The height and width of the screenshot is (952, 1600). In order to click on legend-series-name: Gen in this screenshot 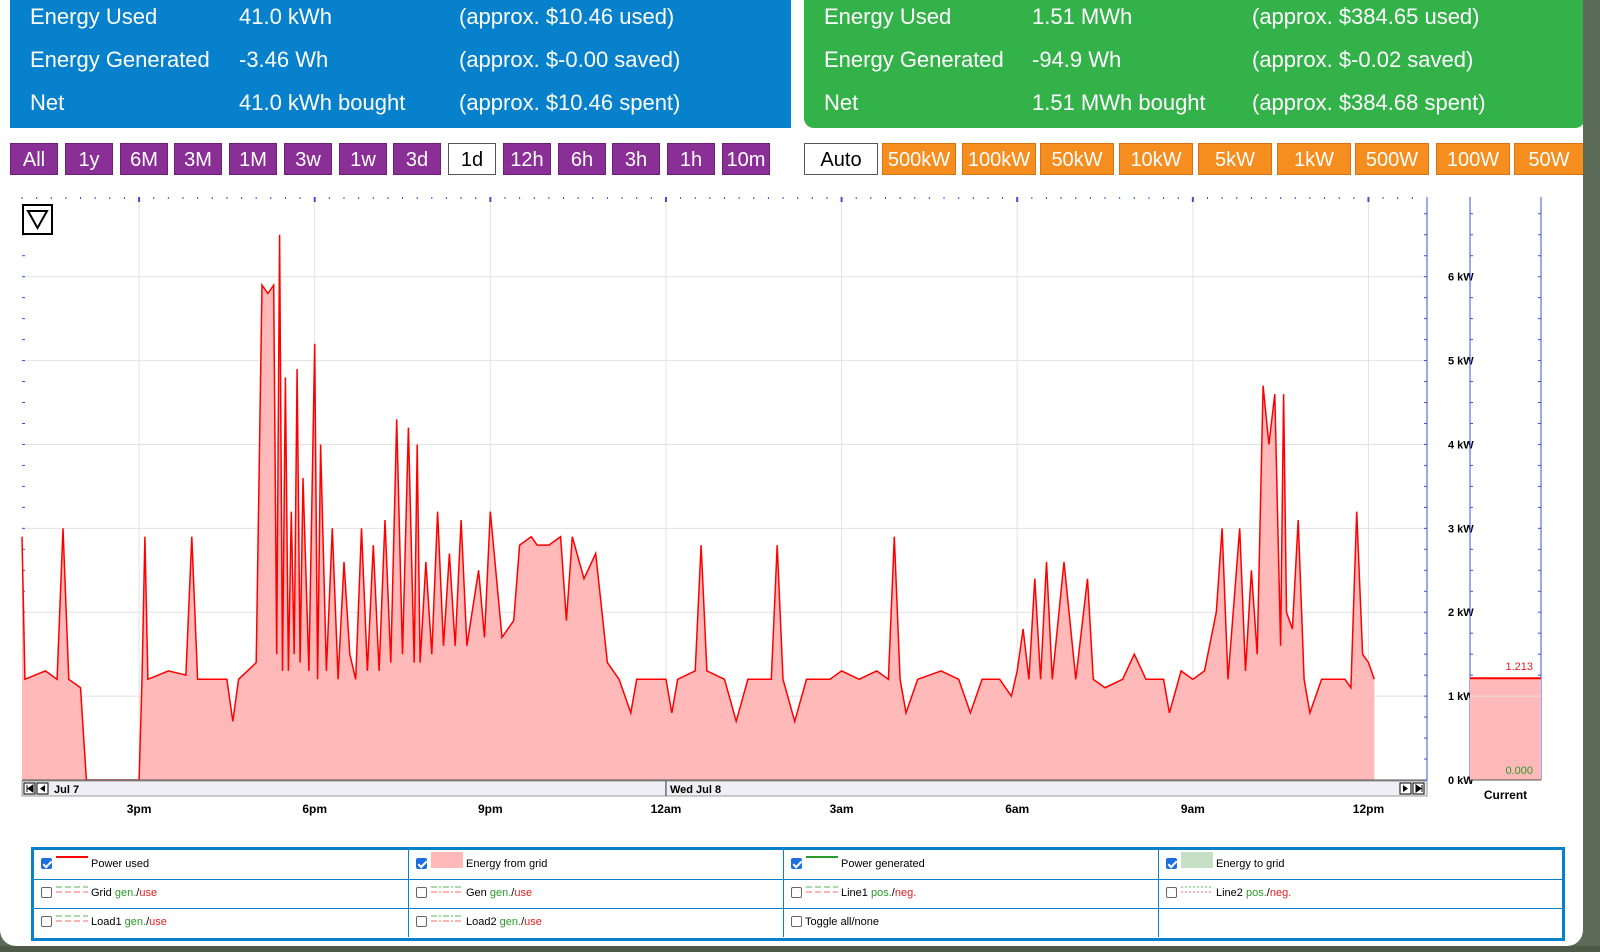, I will do `click(476, 893)`.